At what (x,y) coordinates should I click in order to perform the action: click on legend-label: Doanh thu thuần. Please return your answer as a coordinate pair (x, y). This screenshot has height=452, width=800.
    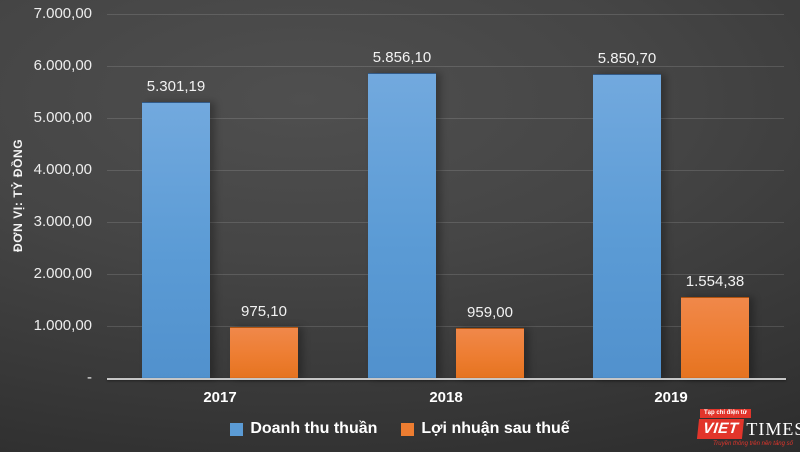
    Looking at the image, I should click on (314, 428).